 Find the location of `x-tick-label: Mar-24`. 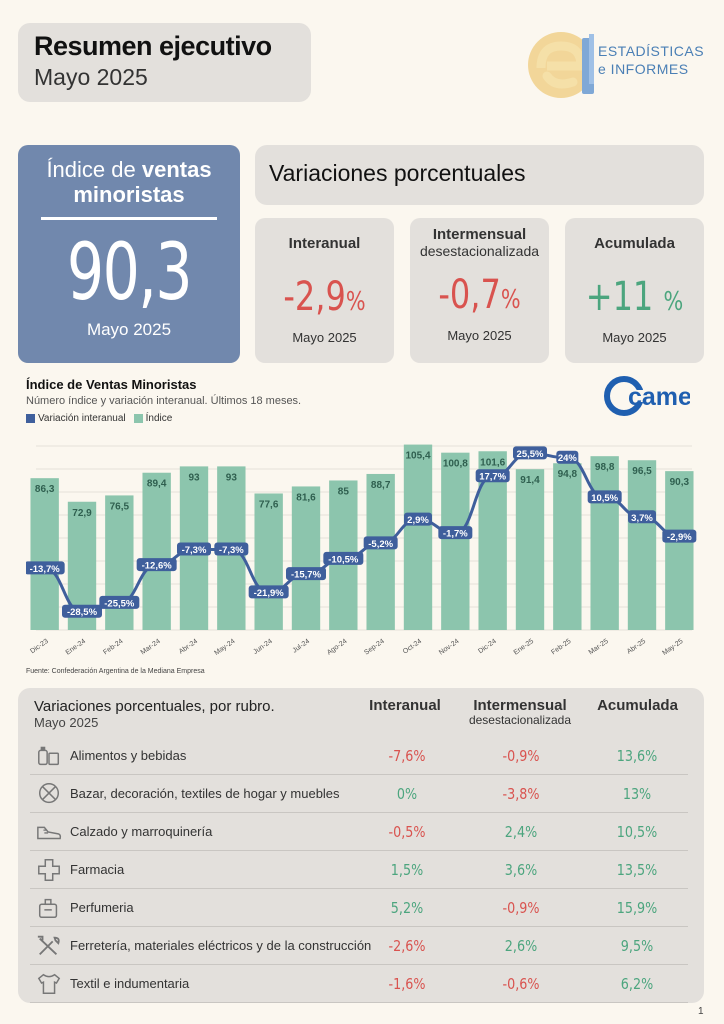

x-tick-label: Mar-24 is located at coordinates (151, 647).